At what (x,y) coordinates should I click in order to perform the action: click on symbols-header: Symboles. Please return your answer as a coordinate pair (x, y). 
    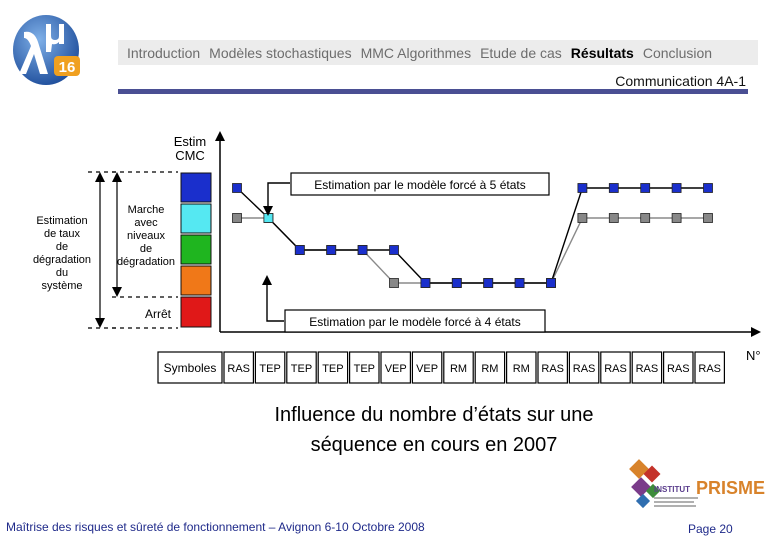
    Looking at the image, I should click on (190, 368).